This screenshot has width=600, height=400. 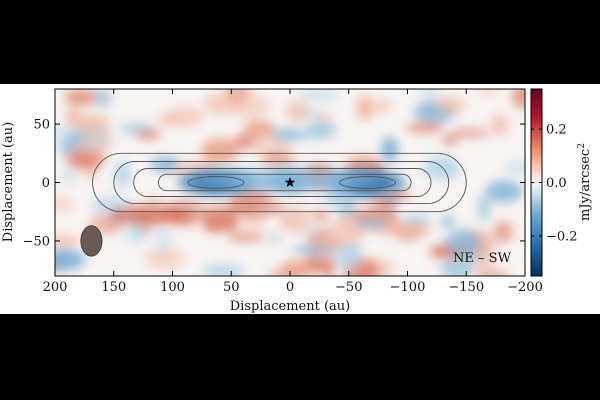 I want to click on x-tick-label: 50, so click(x=231, y=287).